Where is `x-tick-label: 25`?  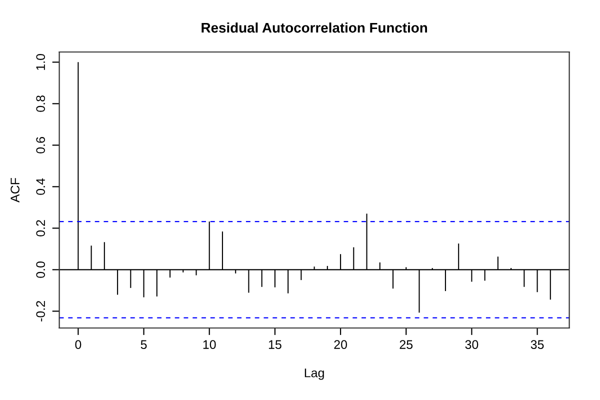
x-tick-label: 25 is located at coordinates (406, 344).